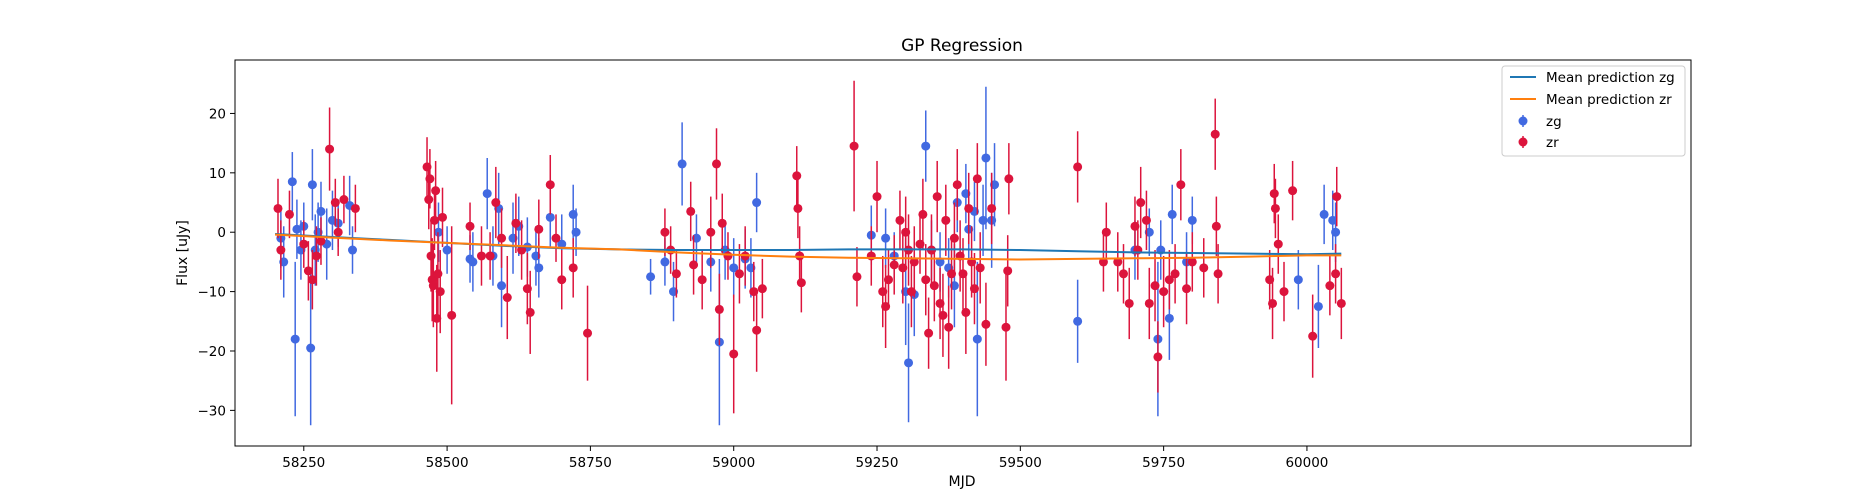  What do you see at coordinates (1593, 111) in the screenshot?
I see `legend-box` at bounding box center [1593, 111].